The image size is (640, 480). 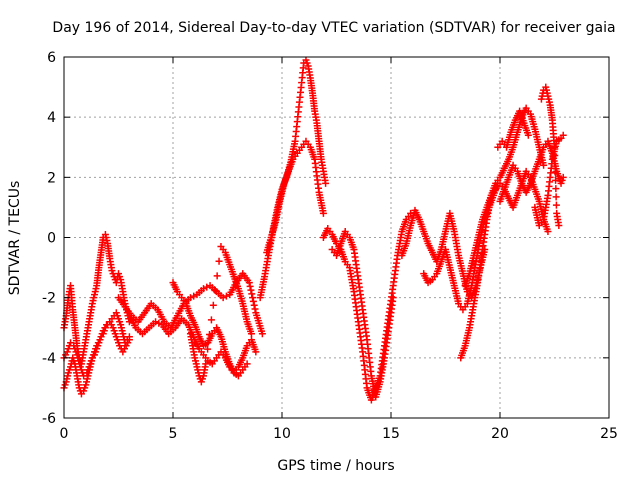 I want to click on y-axis-label: SDTVAR / TECUs, so click(x=15, y=238).